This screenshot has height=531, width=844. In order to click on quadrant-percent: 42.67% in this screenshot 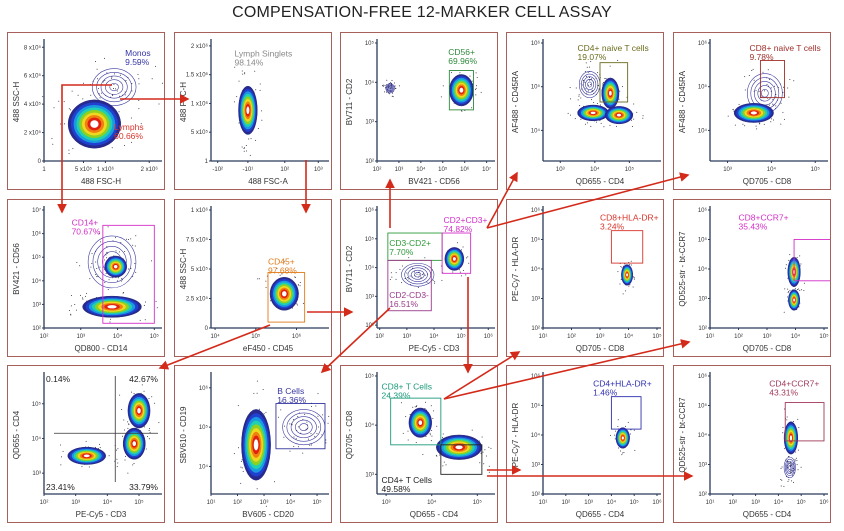, I will do `click(143, 379)`.